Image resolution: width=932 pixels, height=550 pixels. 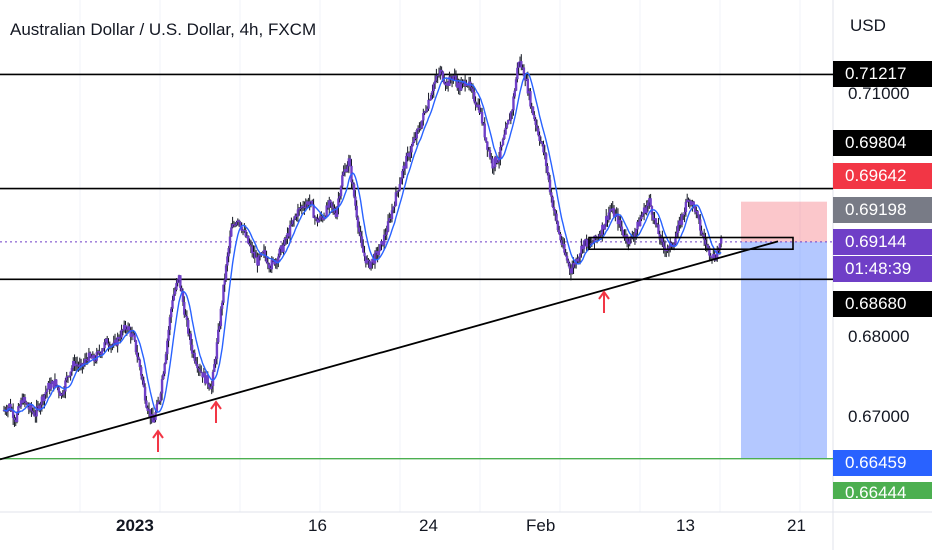 What do you see at coordinates (882, 304) in the screenshot?
I see `price-tag: 0.68680` at bounding box center [882, 304].